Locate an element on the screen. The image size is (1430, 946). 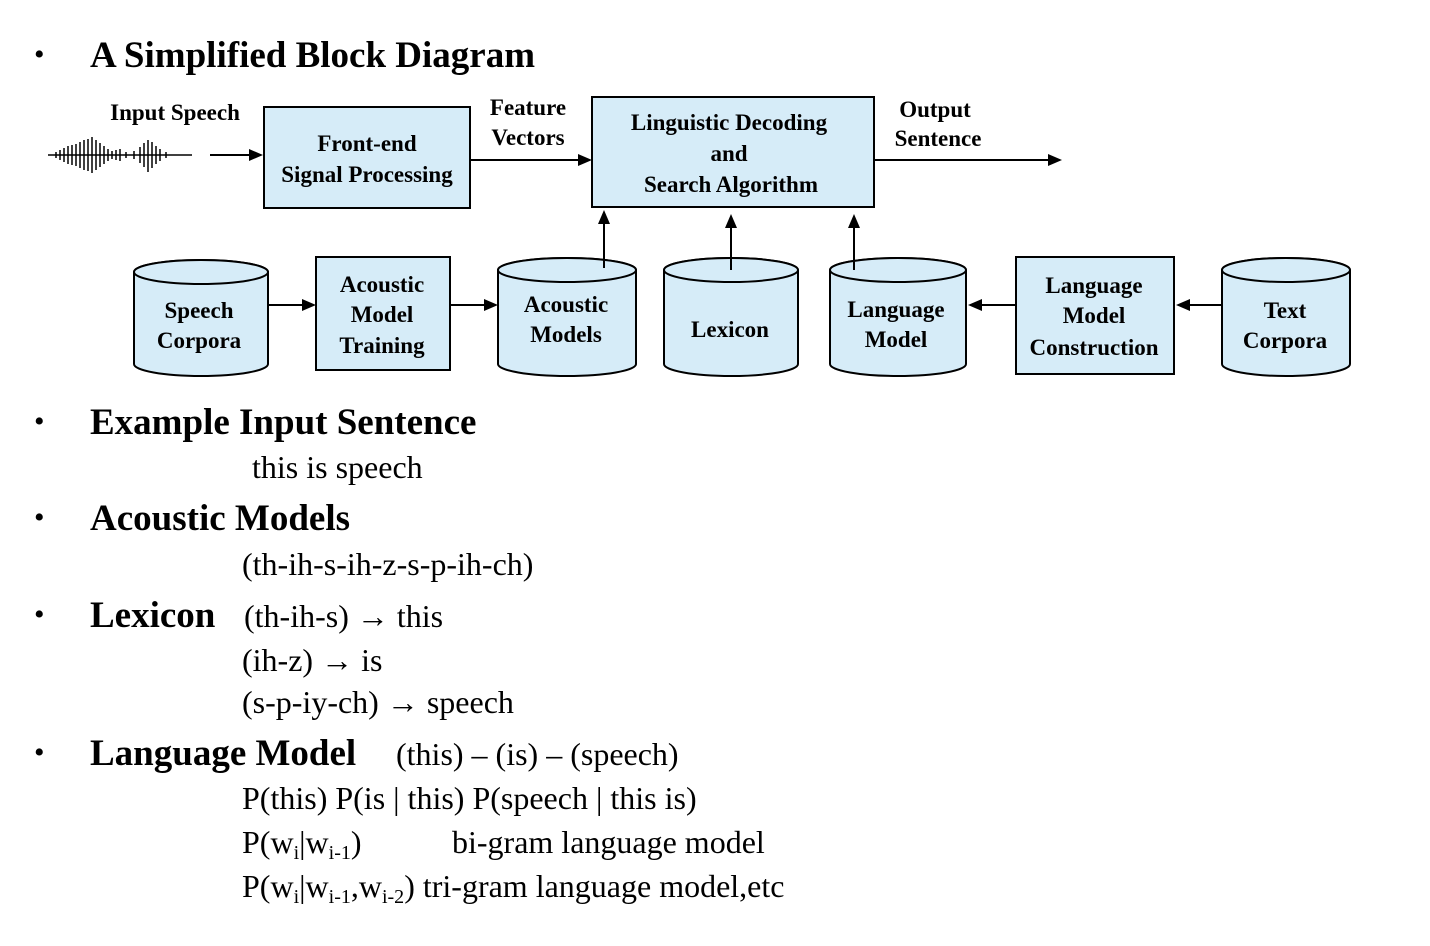
example-sentence: this is speech is located at coordinates (337, 467).